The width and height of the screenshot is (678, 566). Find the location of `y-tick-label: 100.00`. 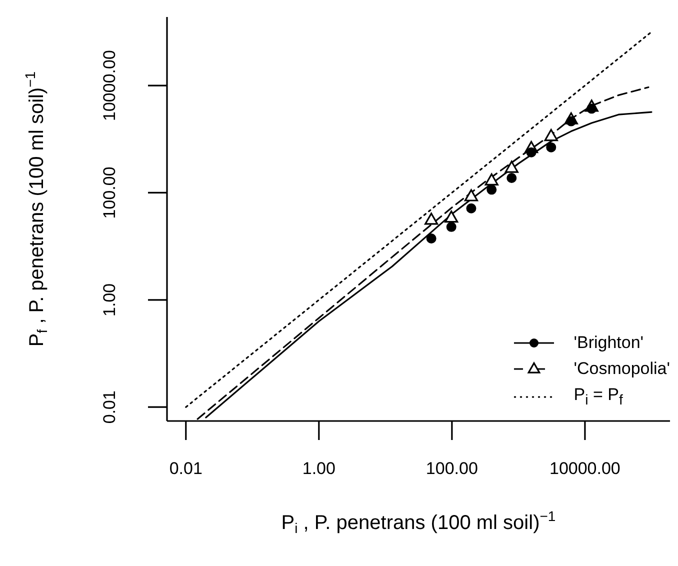

y-tick-label: 100.00 is located at coordinates (109, 192).